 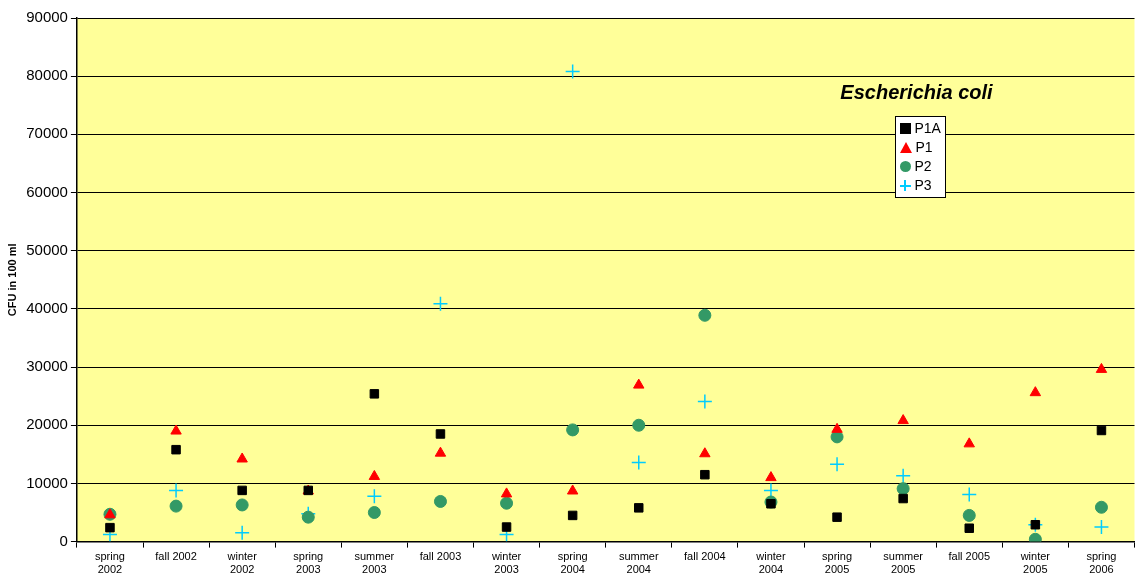 What do you see at coordinates (924, 147) in the screenshot?
I see `legend-label: P1` at bounding box center [924, 147].